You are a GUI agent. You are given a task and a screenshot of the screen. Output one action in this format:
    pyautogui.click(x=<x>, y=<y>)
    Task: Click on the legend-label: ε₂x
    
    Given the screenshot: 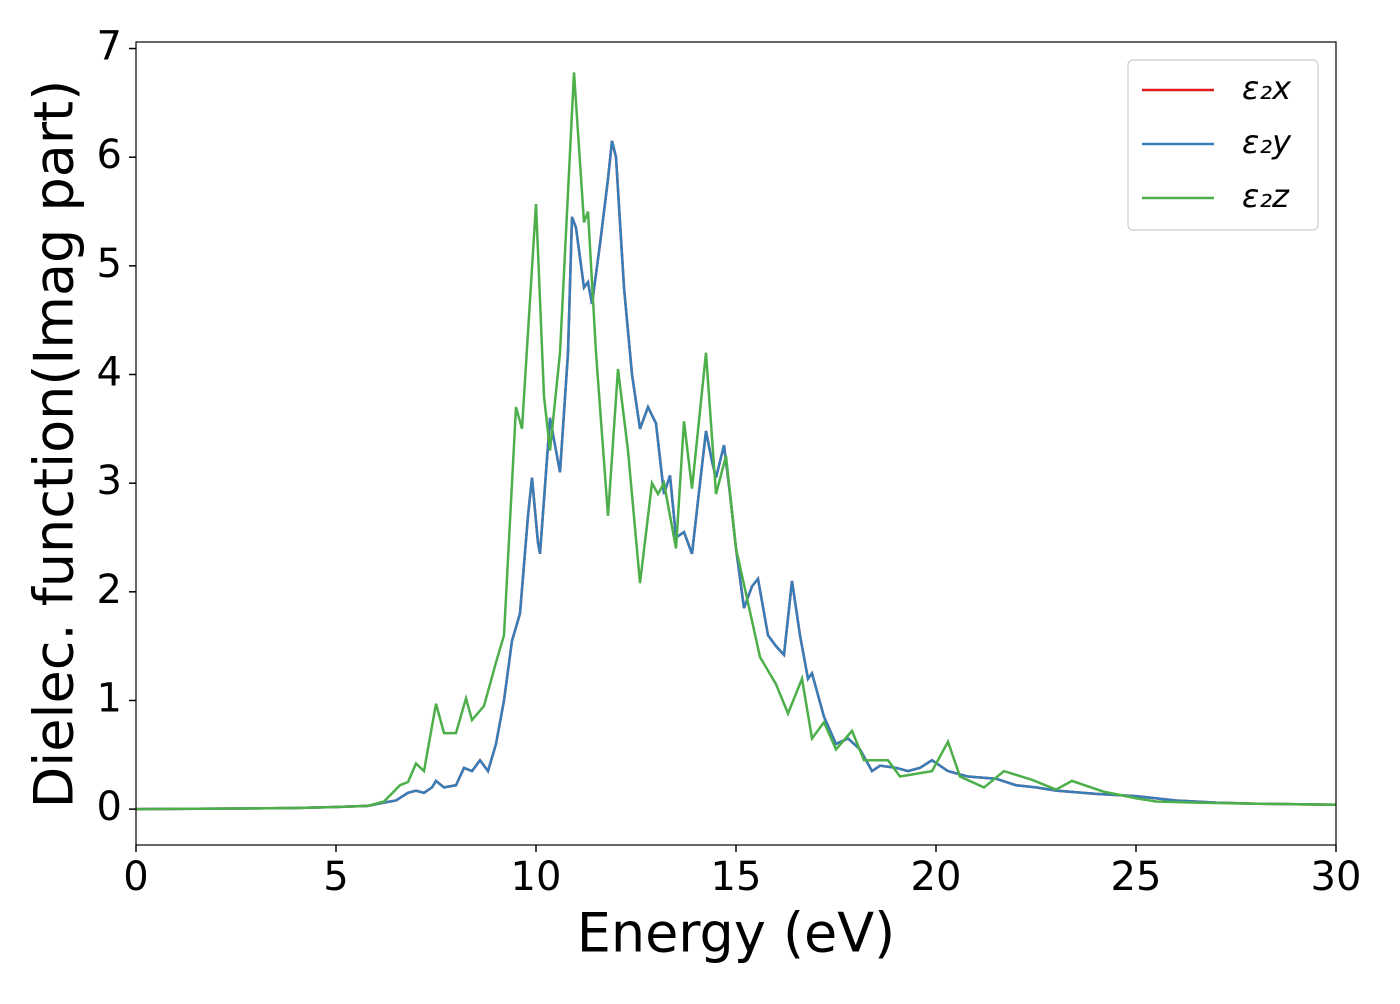 What is the action you would take?
    pyautogui.click(x=1267, y=88)
    